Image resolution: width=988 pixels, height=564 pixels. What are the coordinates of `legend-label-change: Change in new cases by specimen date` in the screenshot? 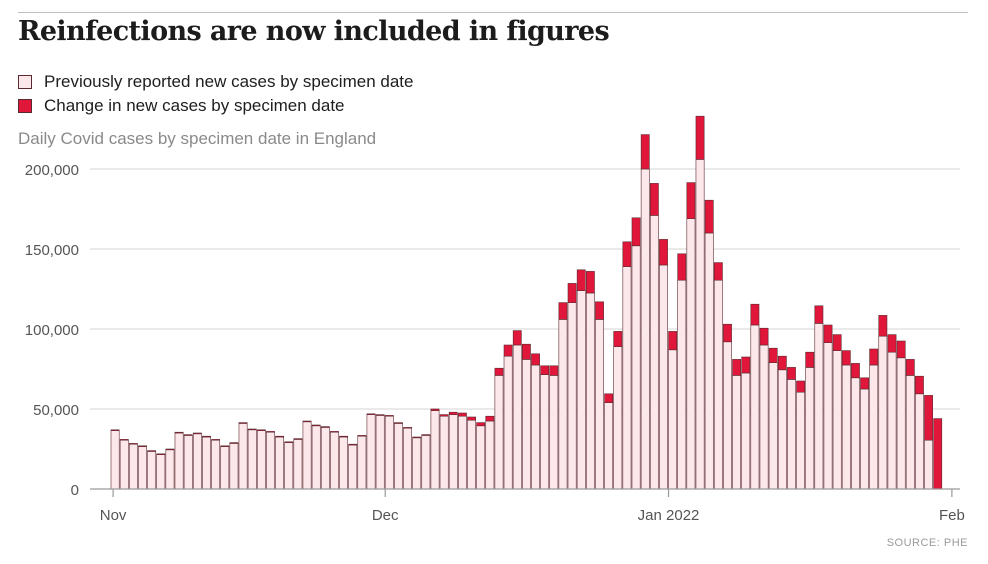 It's located at (194, 105).